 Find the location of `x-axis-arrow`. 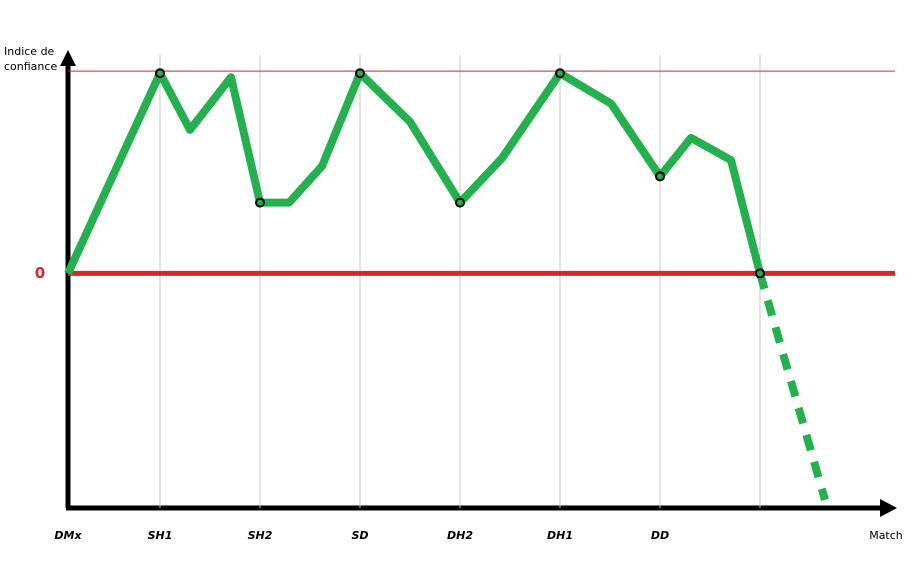

x-axis-arrow is located at coordinates (888, 508).